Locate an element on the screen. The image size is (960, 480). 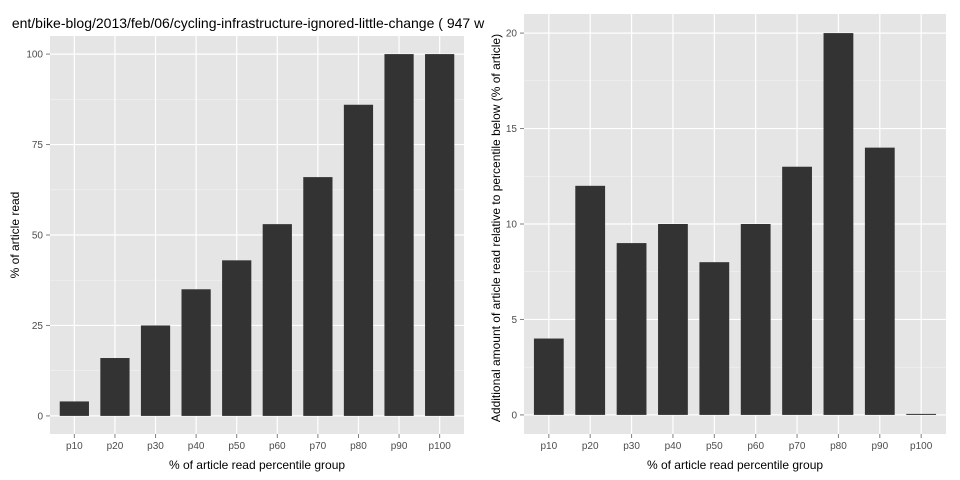
right-bar-p50 is located at coordinates (714, 338).